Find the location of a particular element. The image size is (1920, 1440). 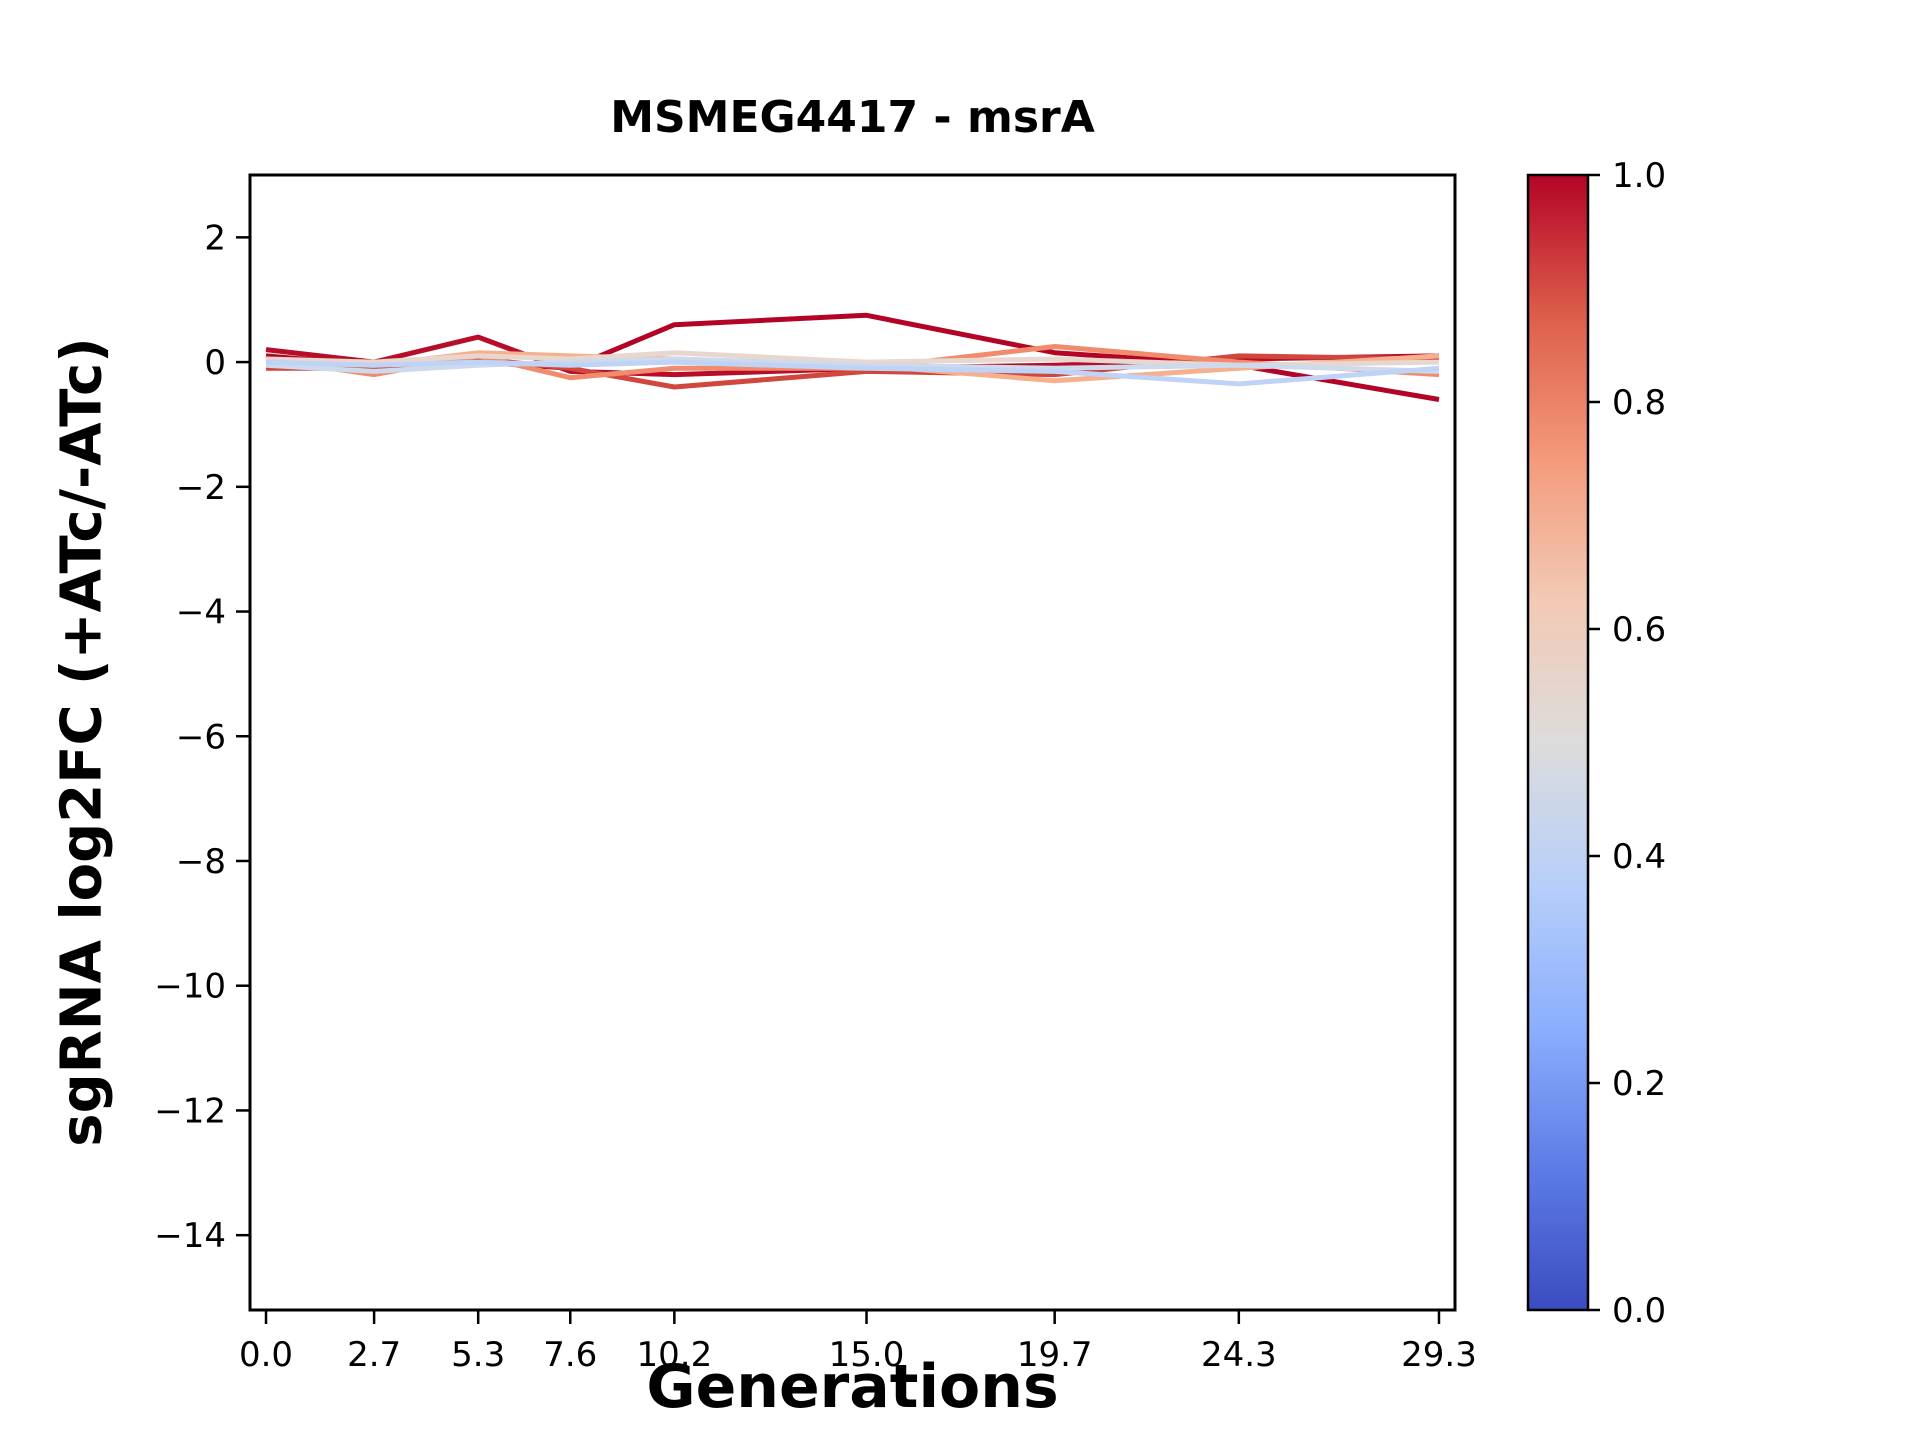

y-tick-label: 2 is located at coordinates (215, 238).